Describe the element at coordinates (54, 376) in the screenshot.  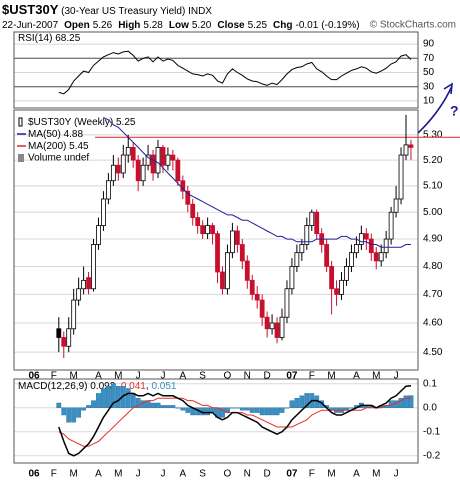
I see `x-tick-label: F` at that location.